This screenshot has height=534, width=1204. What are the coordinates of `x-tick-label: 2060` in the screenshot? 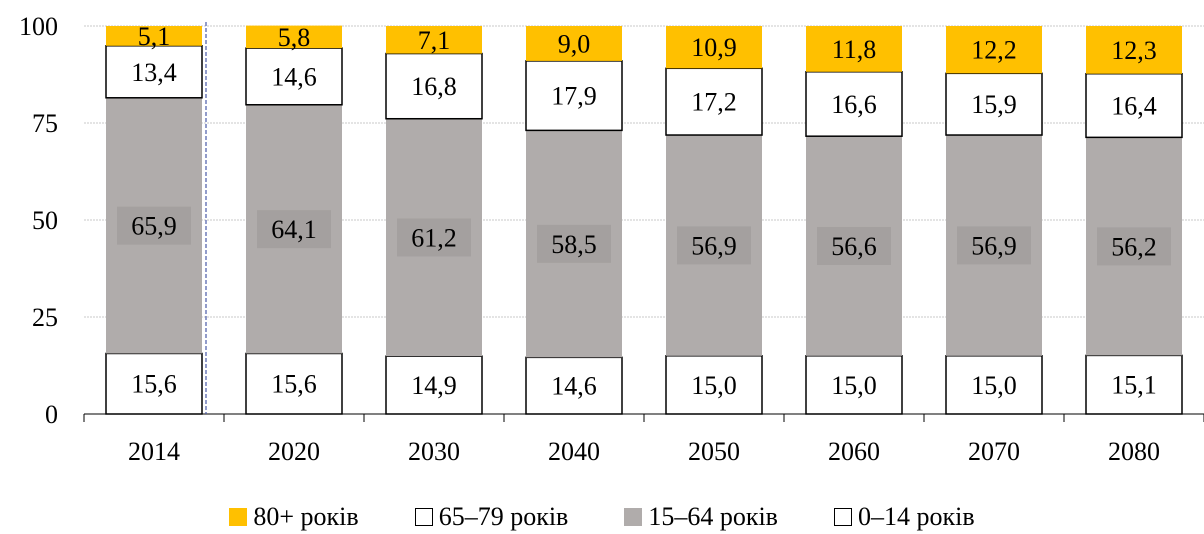 It's located at (854, 451).